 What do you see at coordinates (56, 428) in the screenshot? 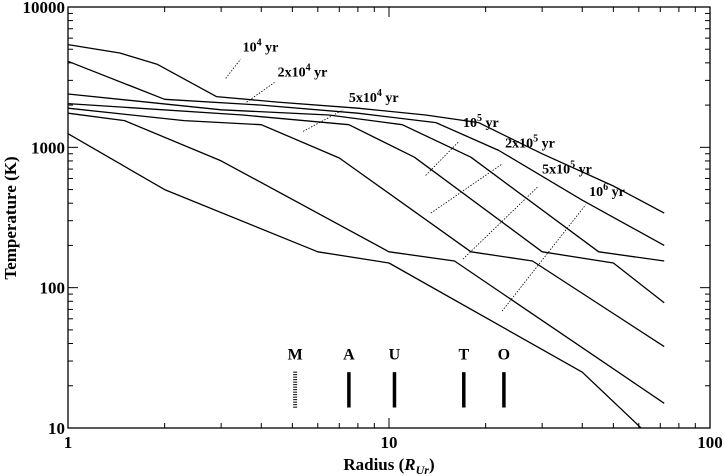
I see `y-tick-label: 10` at bounding box center [56, 428].